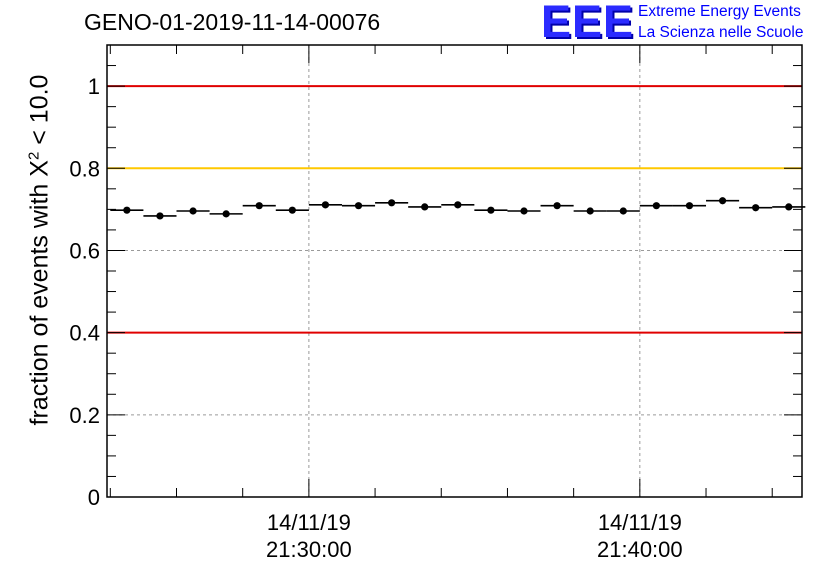  What do you see at coordinates (719, 11) in the screenshot?
I see `logo-subtitle-1: Extreme Energy Events` at bounding box center [719, 11].